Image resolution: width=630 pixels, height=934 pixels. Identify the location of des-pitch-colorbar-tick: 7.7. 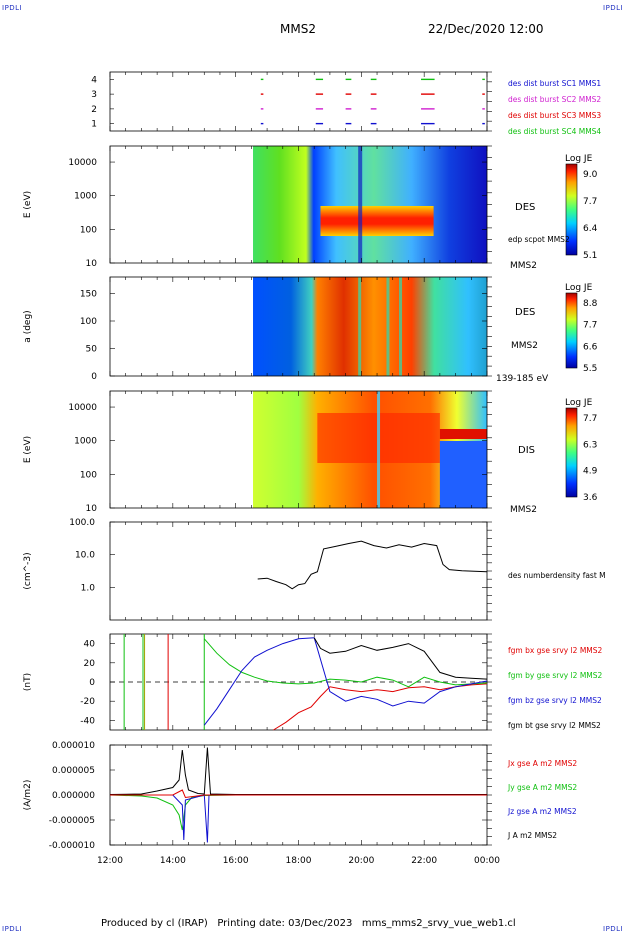
(590, 326).